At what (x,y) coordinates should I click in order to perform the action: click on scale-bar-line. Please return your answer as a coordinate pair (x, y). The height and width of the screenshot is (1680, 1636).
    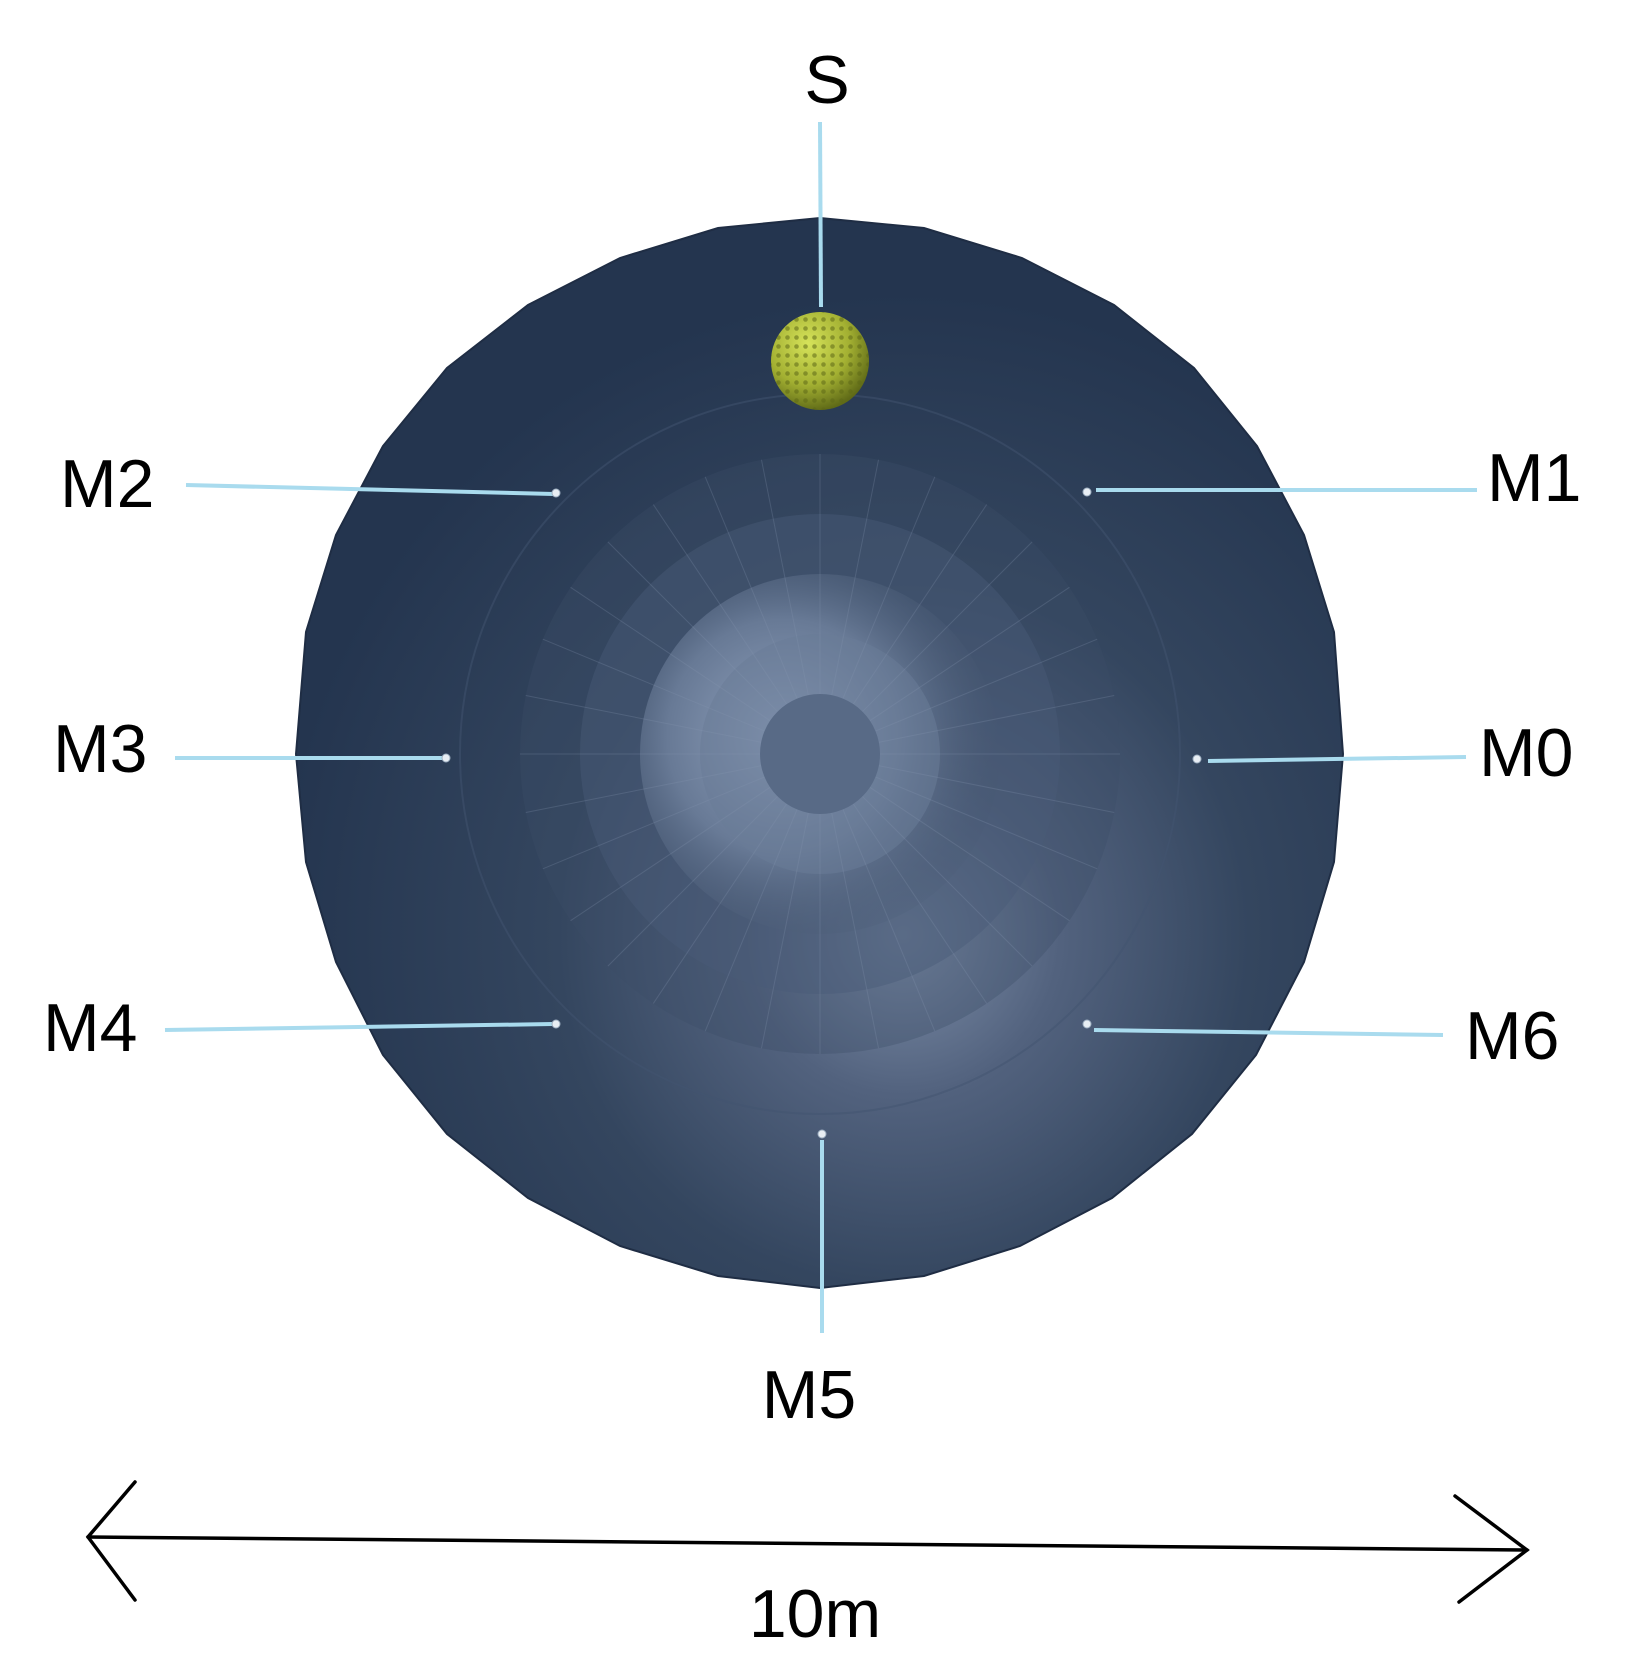
    Looking at the image, I should click on (807, 1543).